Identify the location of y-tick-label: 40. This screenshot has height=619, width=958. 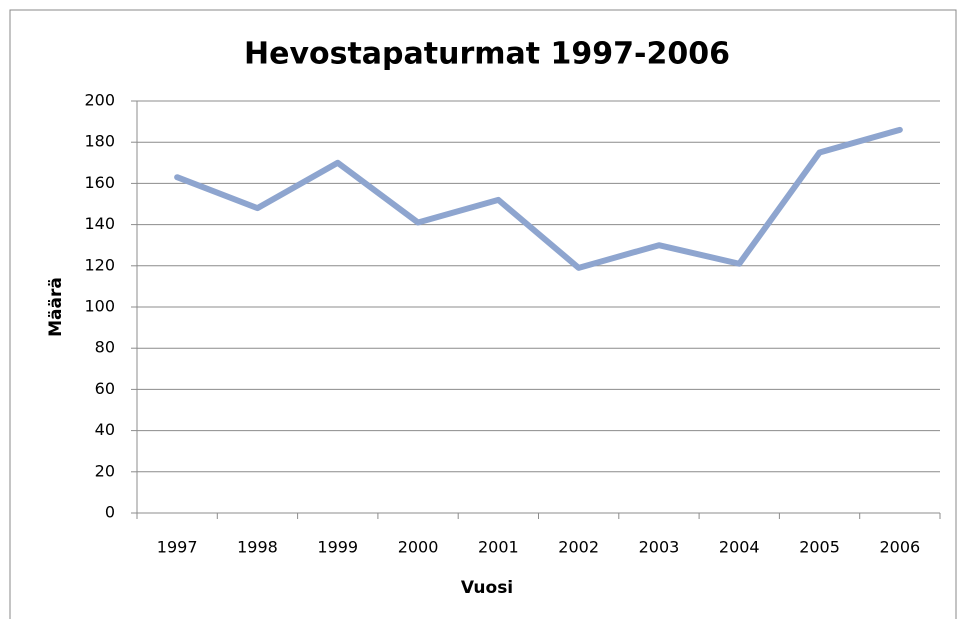
(105, 429).